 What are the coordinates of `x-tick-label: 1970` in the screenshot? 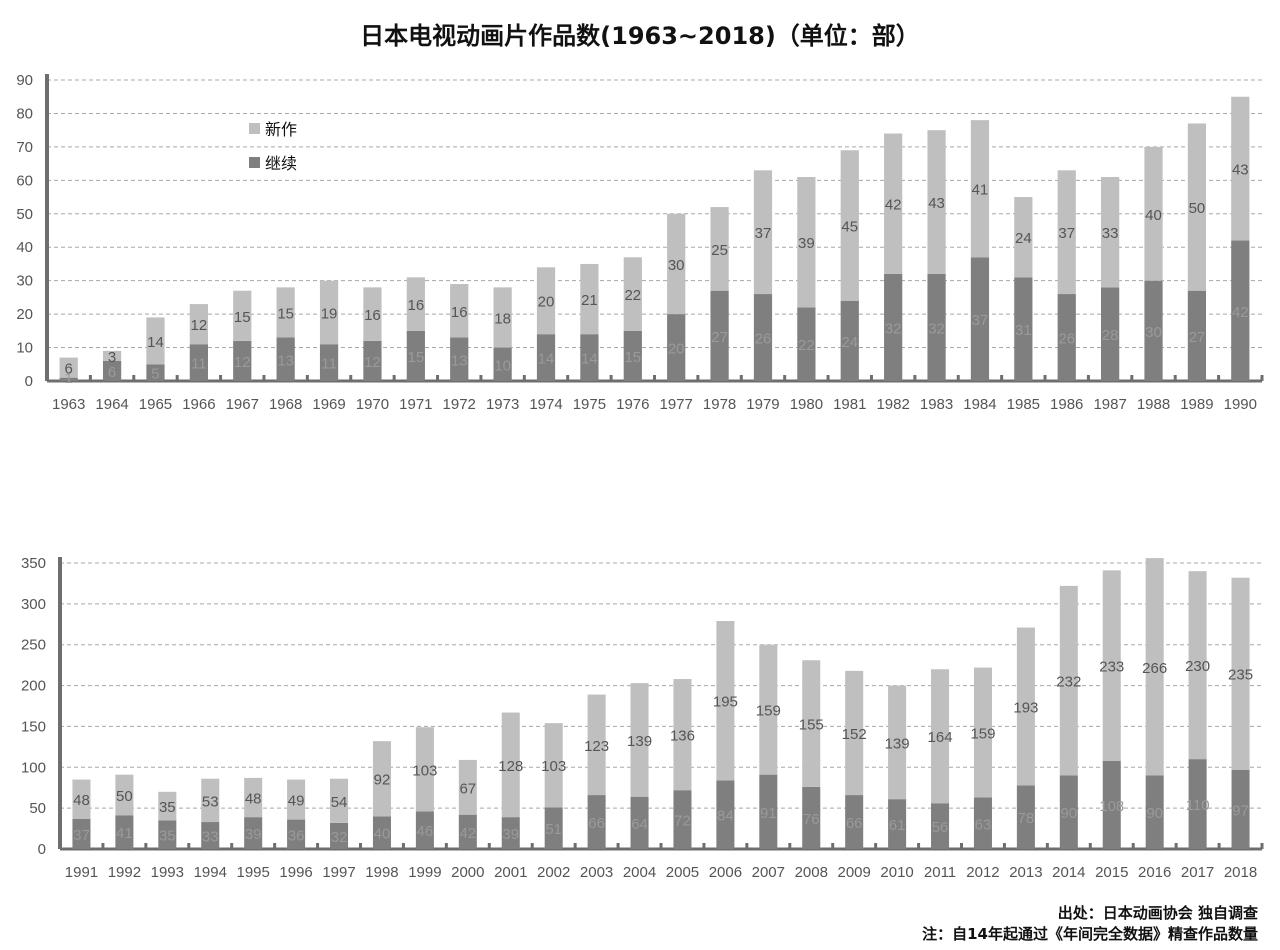 It's located at (372, 404).